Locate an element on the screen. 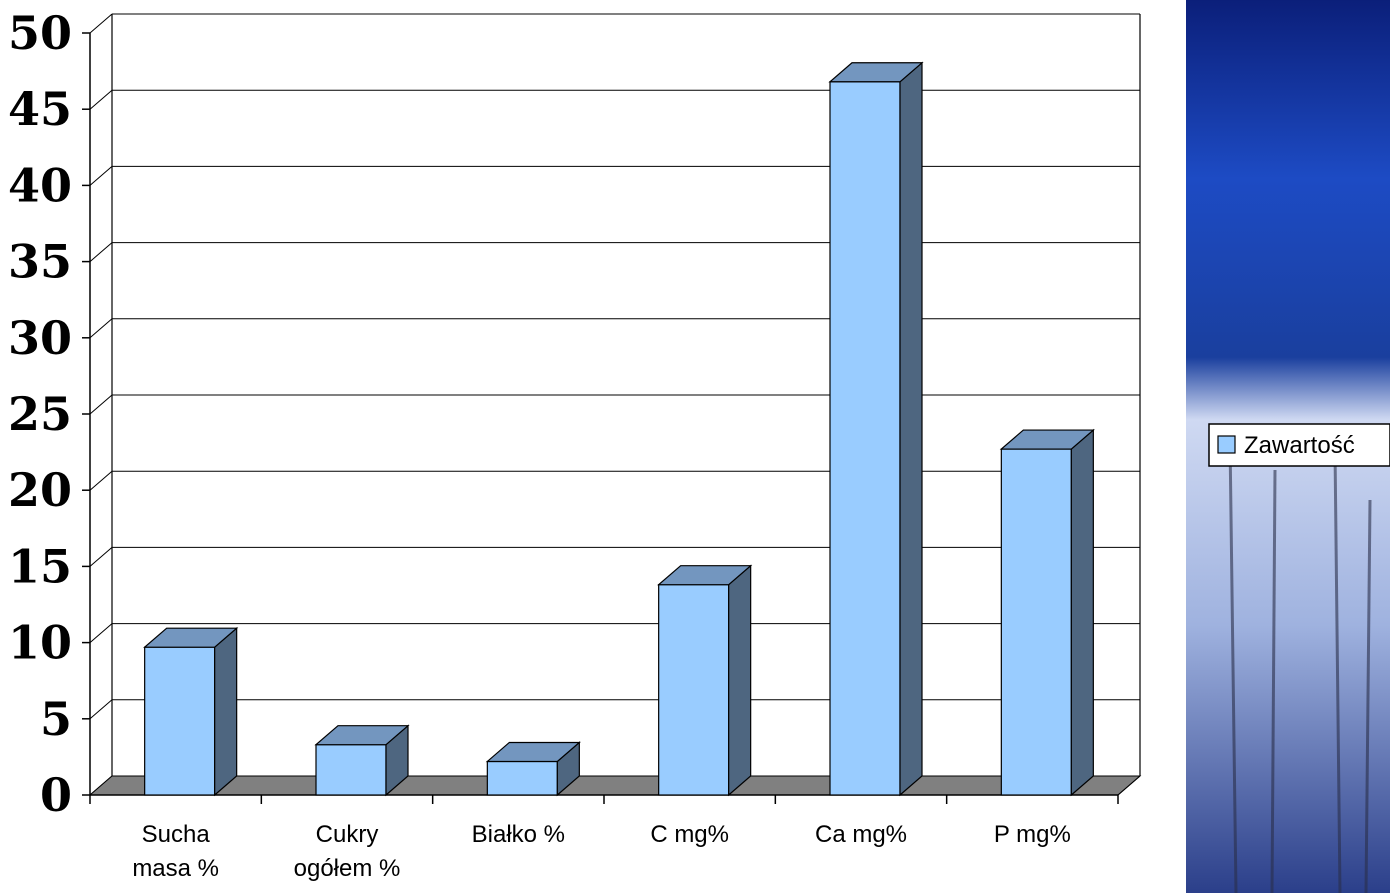  legend-box is located at coordinates (1299, 445).